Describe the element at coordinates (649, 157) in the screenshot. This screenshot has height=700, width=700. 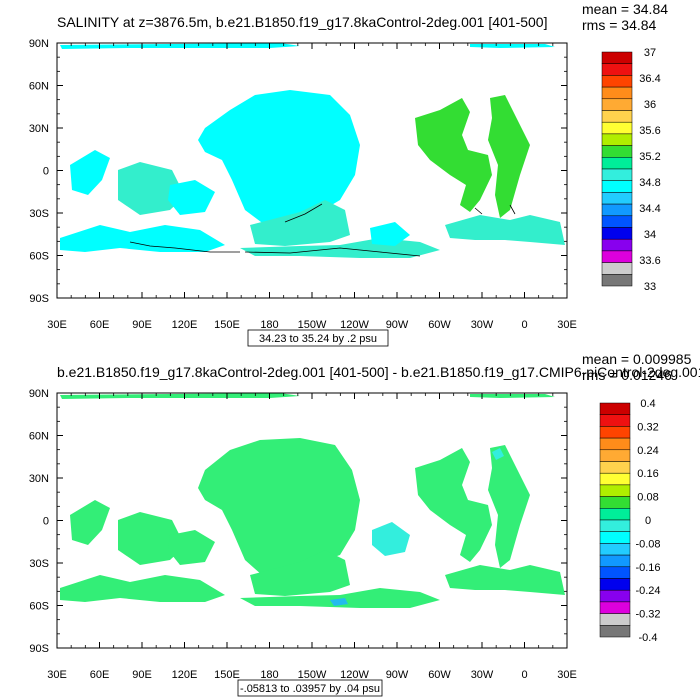
I see `colorbar-label: 35.2` at that location.